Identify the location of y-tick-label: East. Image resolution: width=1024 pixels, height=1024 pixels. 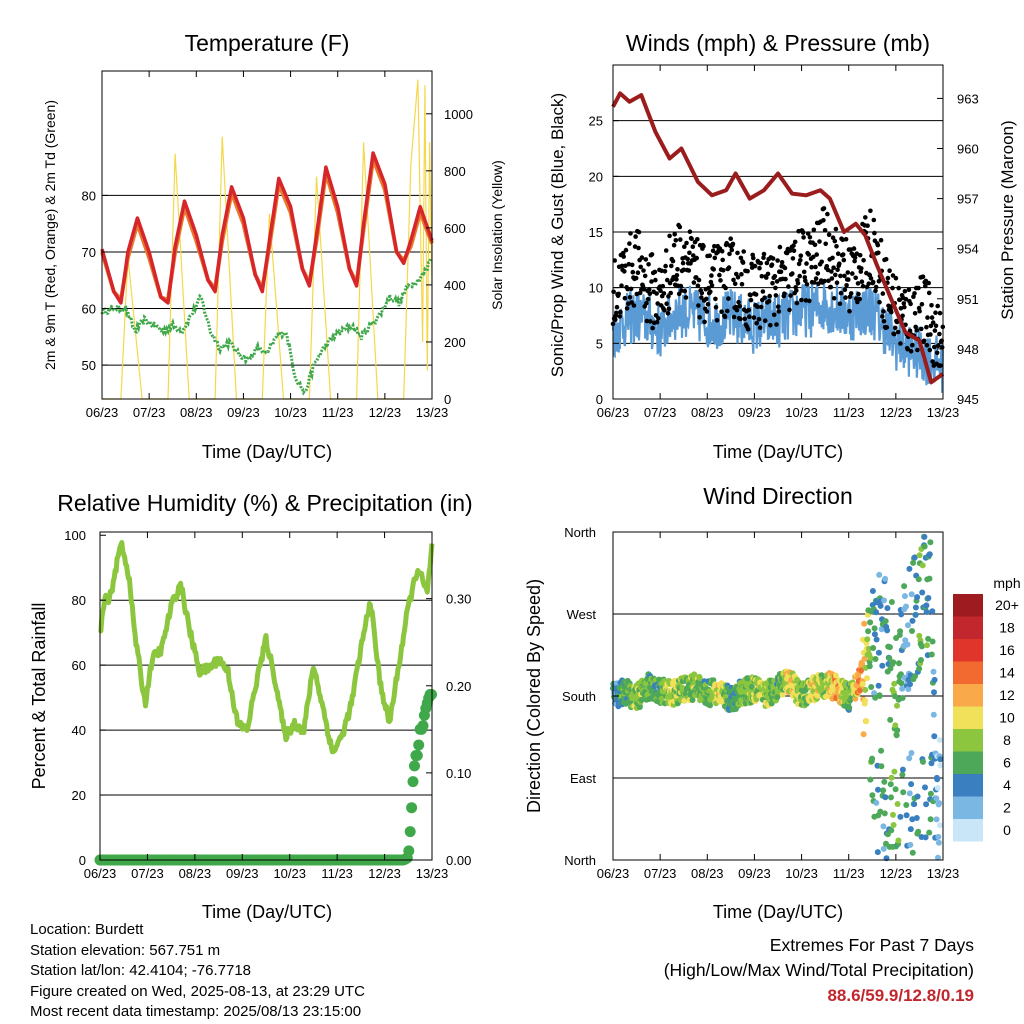
(583, 778).